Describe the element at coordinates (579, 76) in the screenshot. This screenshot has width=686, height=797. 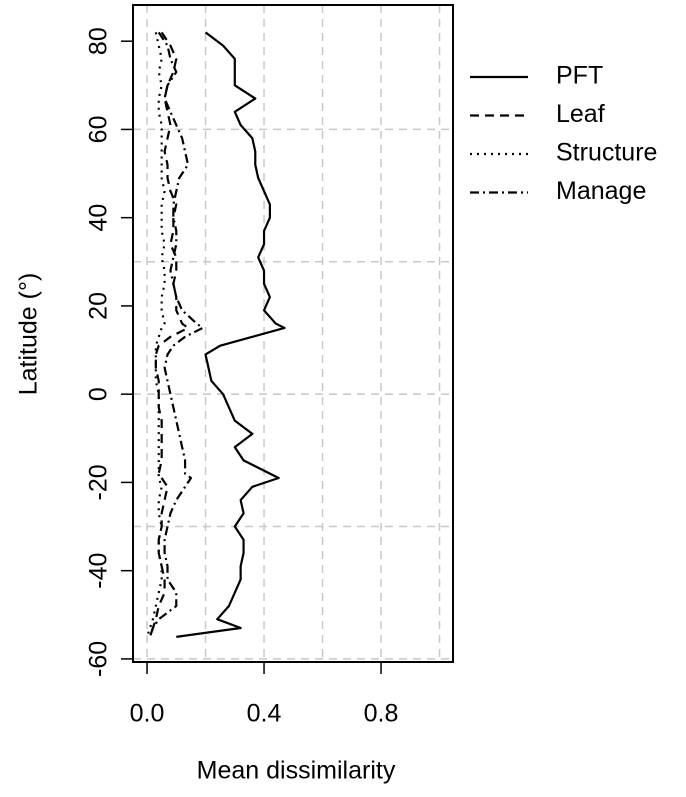
I see `legend-label: PFT` at that location.